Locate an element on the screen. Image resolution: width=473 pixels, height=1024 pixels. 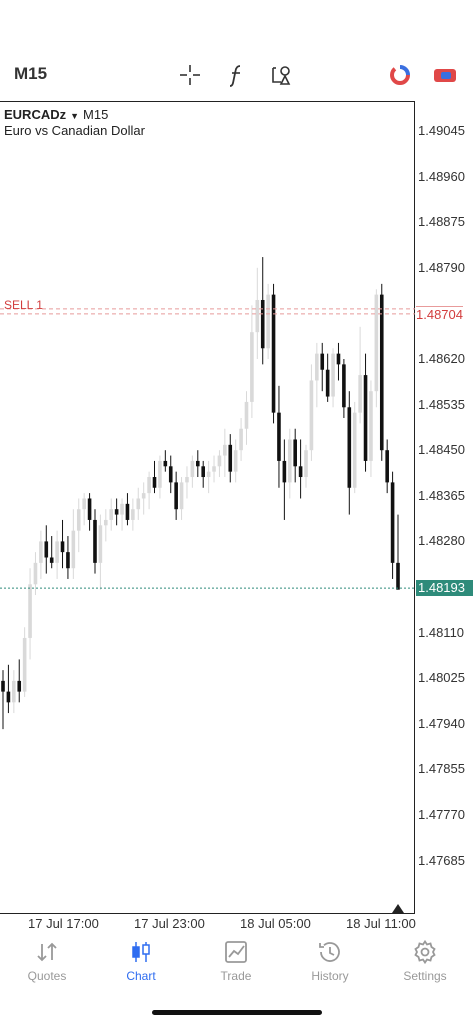
symbol-label: EURCADz ▼ M15 is located at coordinates (56, 114).